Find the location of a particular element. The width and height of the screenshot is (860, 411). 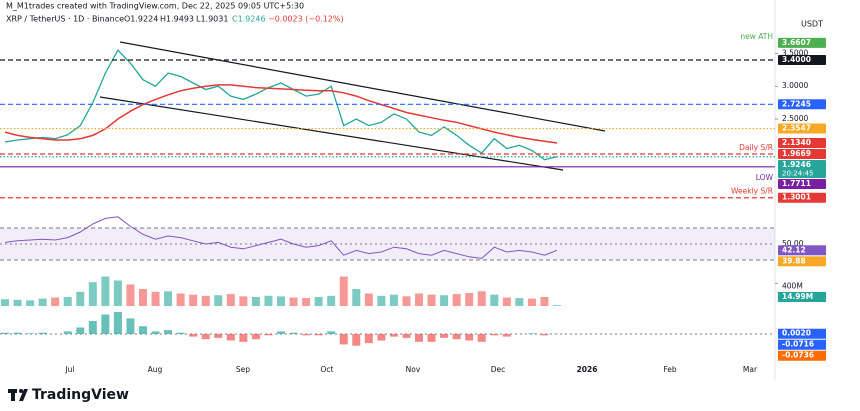

x-tick-label: Feb is located at coordinates (670, 369).